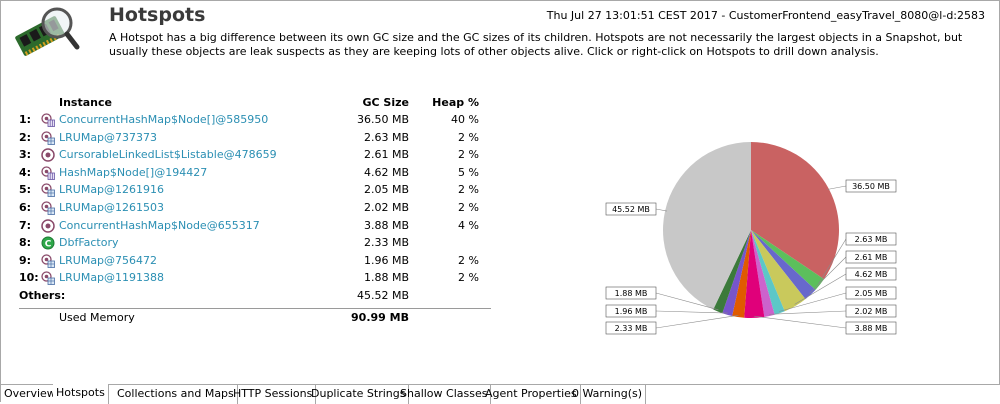  I want to click on heap-percent-value: 40 %, so click(465, 119).